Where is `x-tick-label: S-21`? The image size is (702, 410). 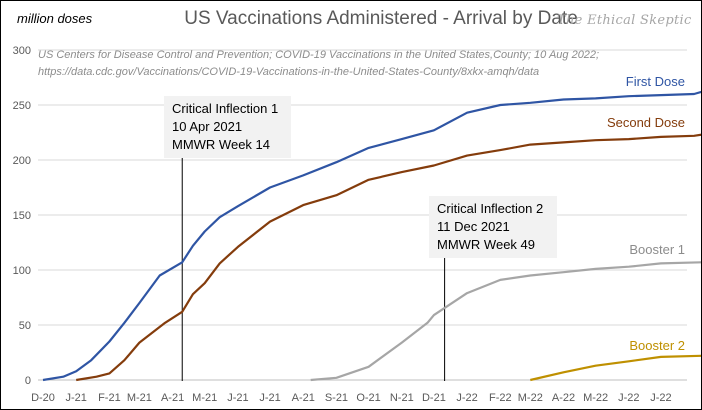
x-tick-label: S-21 is located at coordinates (336, 398).